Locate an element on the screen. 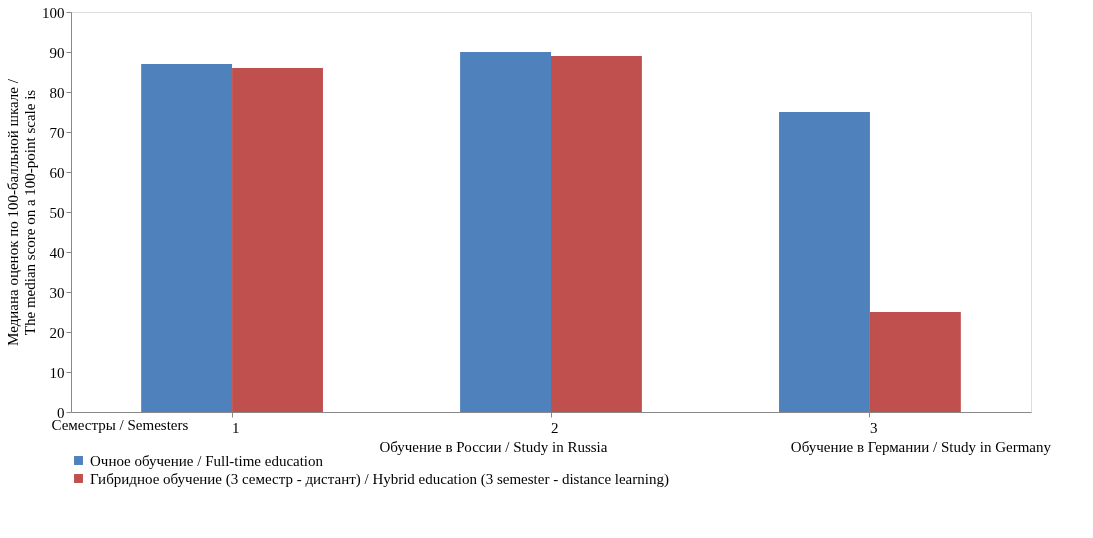 The height and width of the screenshot is (538, 1093). y-tick-label: 70 is located at coordinates (57, 132).